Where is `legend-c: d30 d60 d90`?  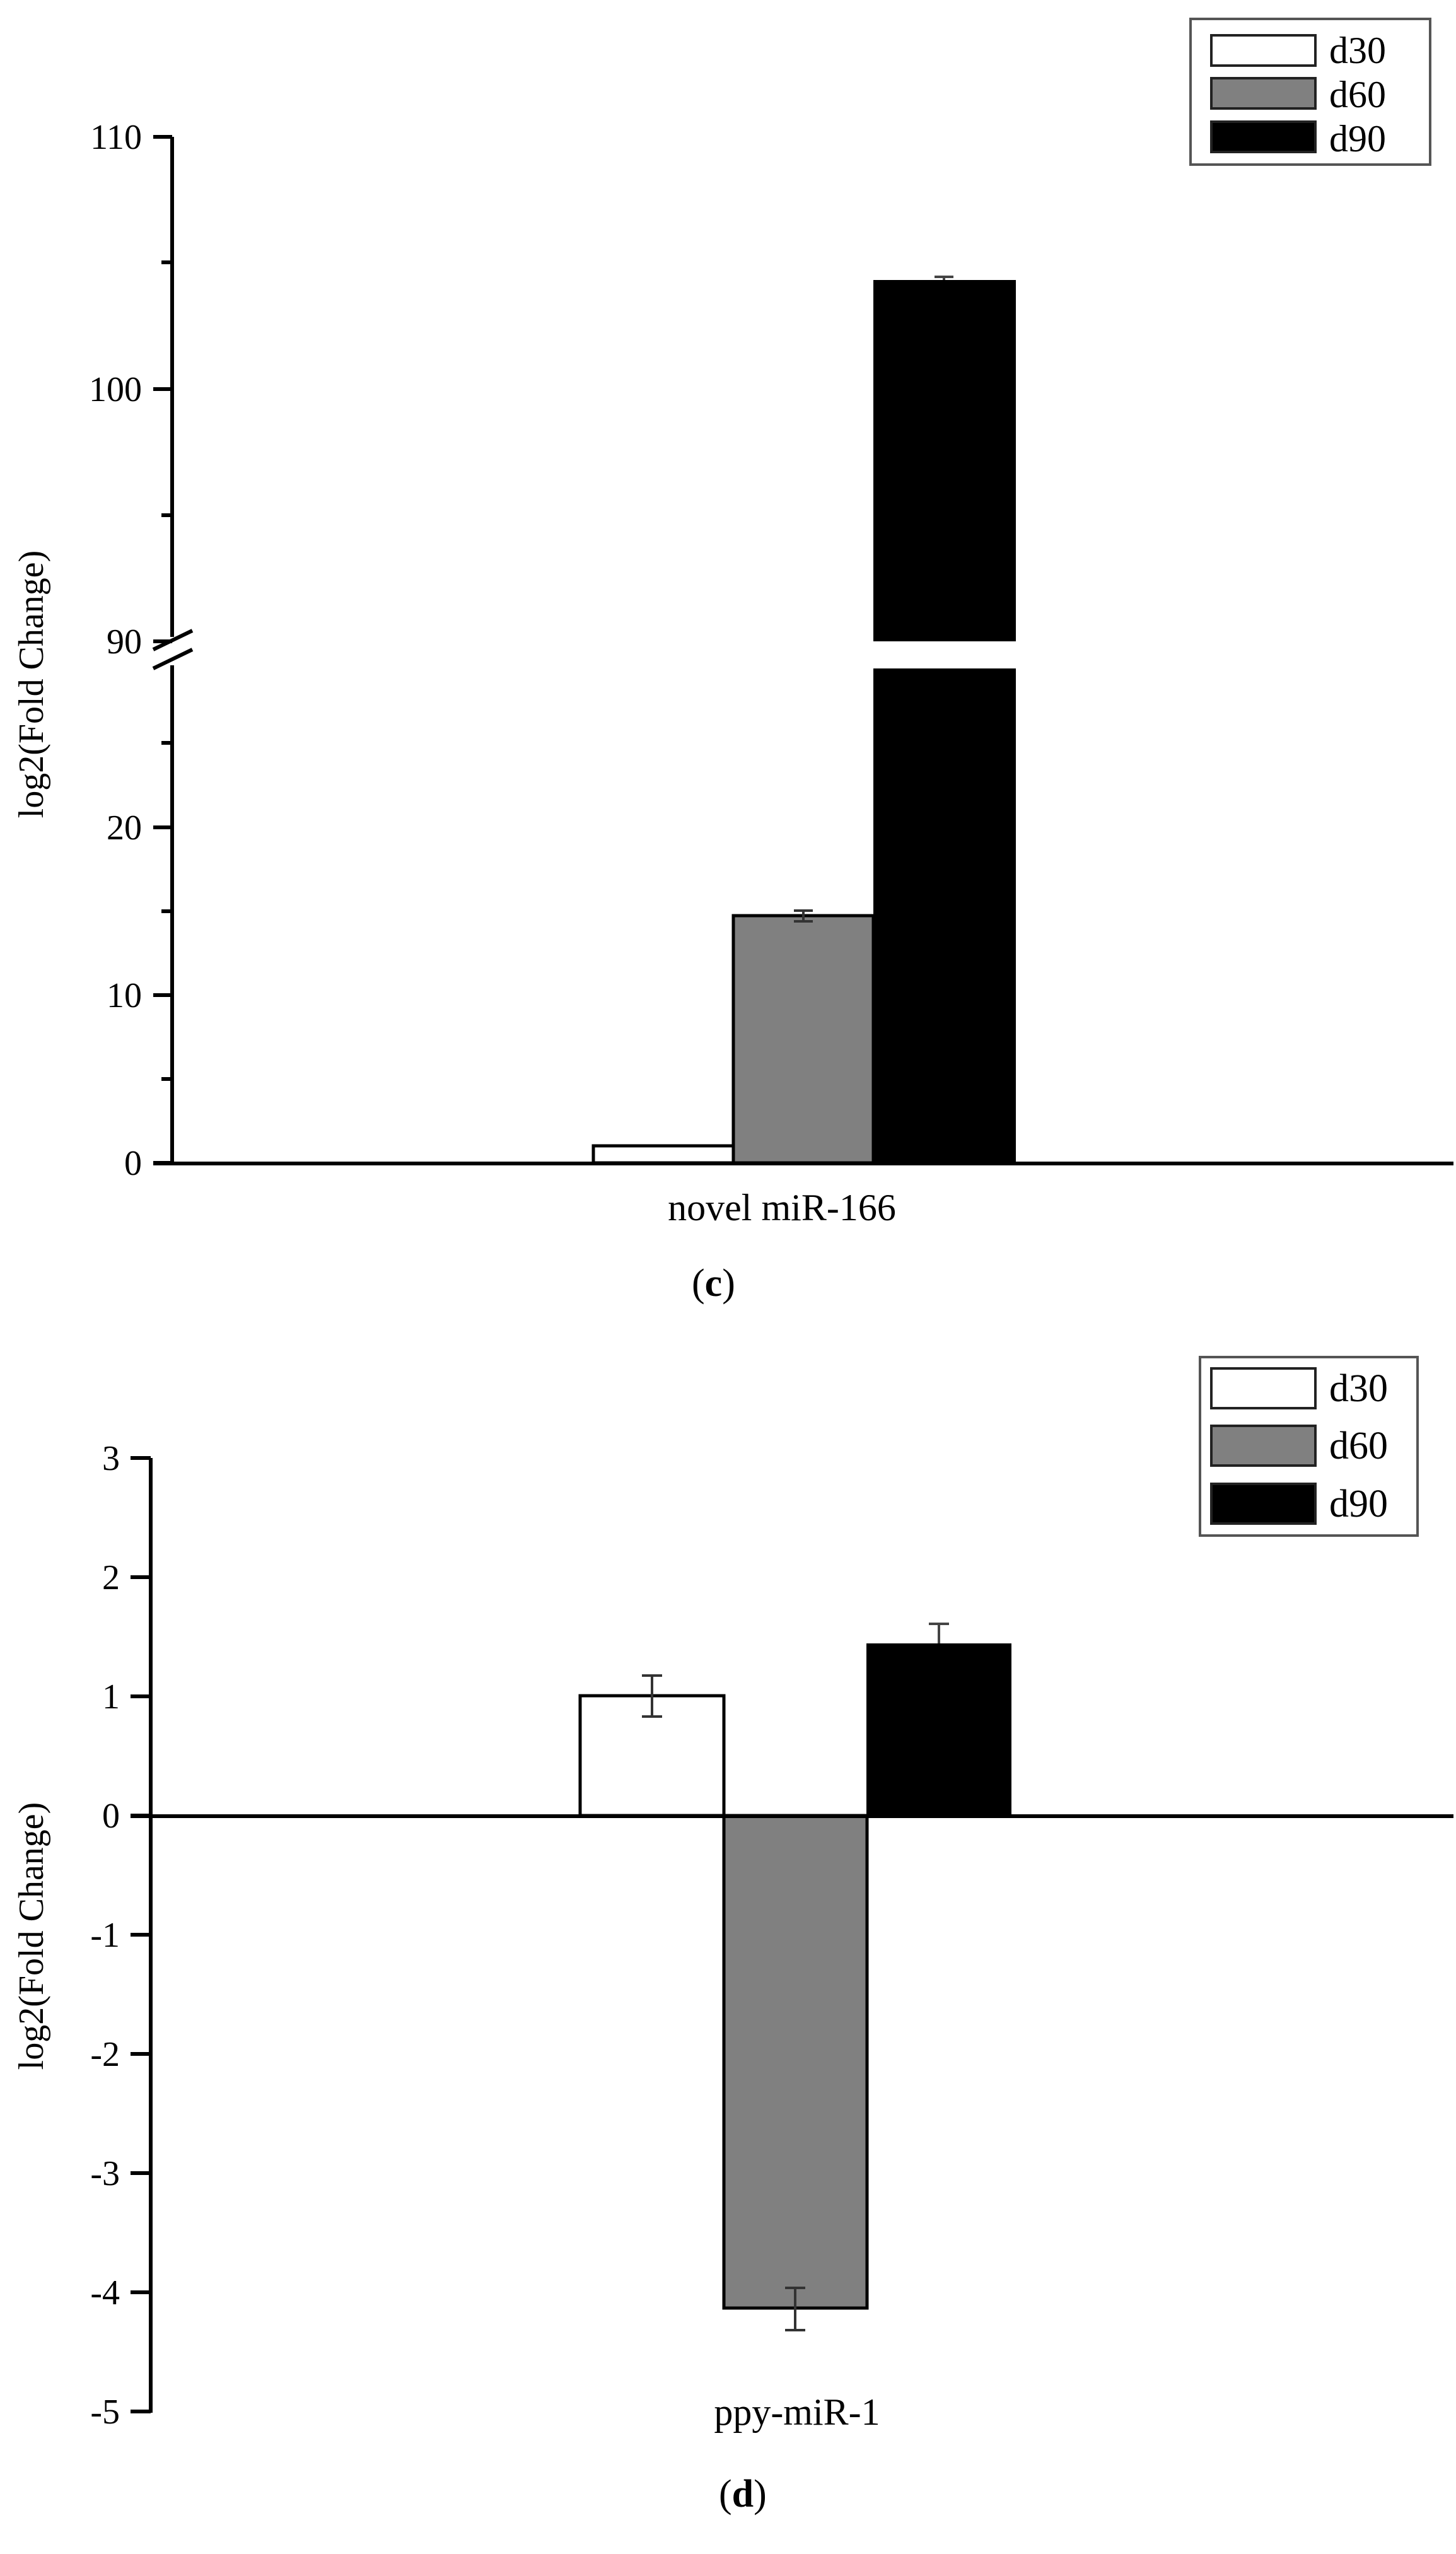
legend-c: d30 d60 d90 is located at coordinates (1310, 92).